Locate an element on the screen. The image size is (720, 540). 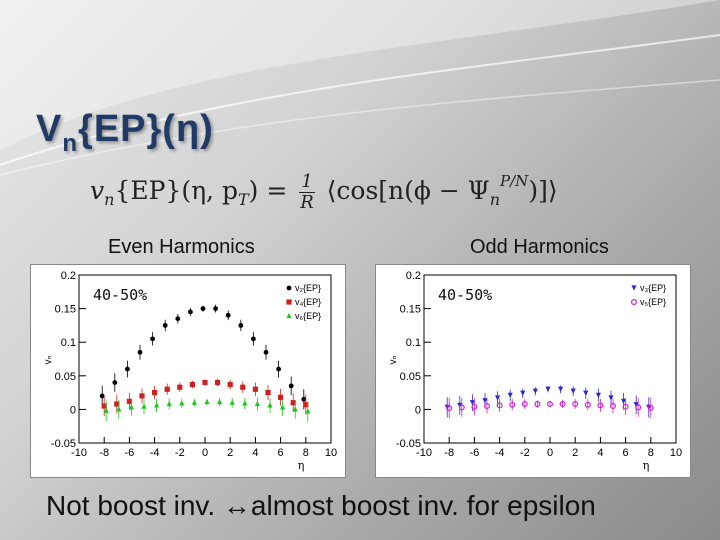
legend-entry: v₅{EP} is located at coordinates (653, 302).